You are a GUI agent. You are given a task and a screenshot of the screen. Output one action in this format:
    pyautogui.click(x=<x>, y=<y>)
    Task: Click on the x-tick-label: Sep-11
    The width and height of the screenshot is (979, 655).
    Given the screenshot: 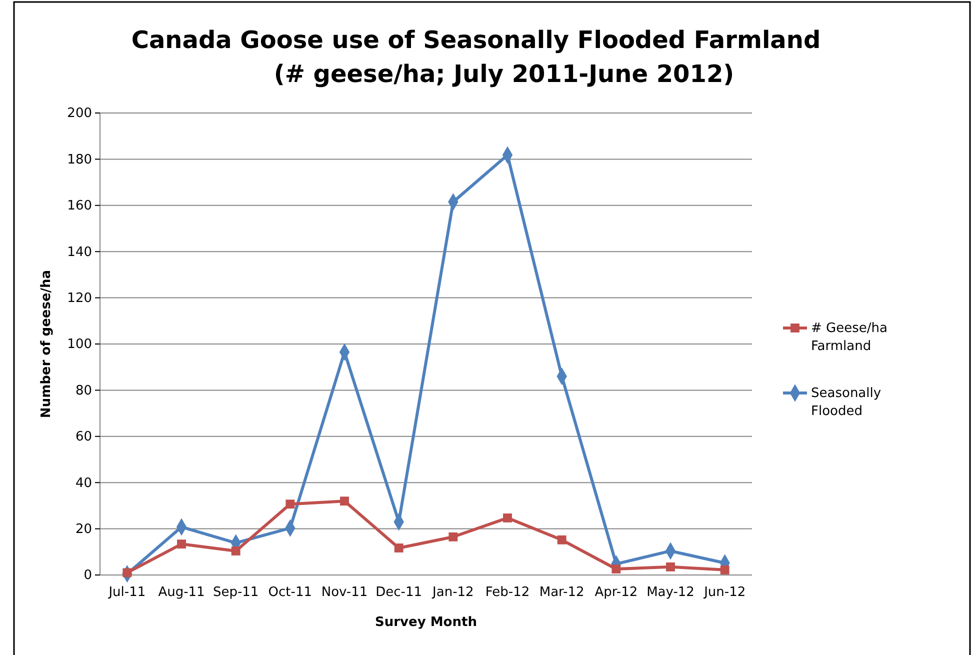 What is the action you would take?
    pyautogui.click(x=235, y=592)
    